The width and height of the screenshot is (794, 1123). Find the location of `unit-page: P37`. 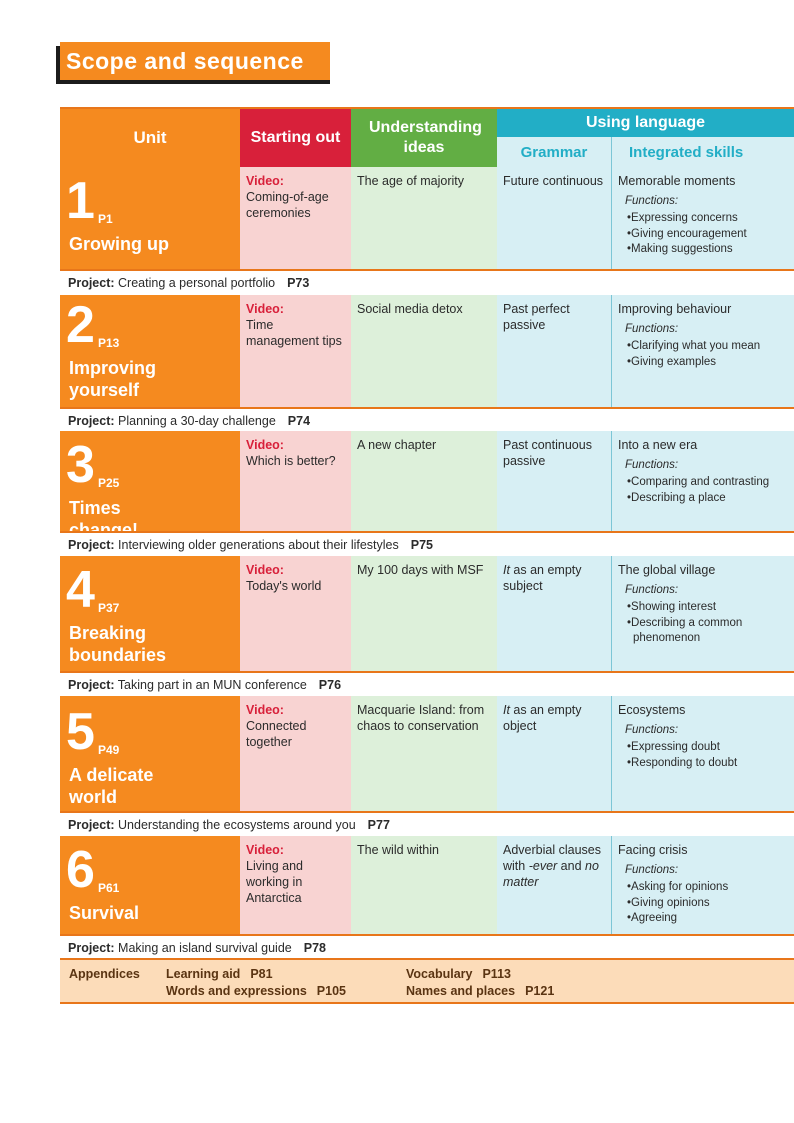

unit-page: P37 is located at coordinates (109, 608).